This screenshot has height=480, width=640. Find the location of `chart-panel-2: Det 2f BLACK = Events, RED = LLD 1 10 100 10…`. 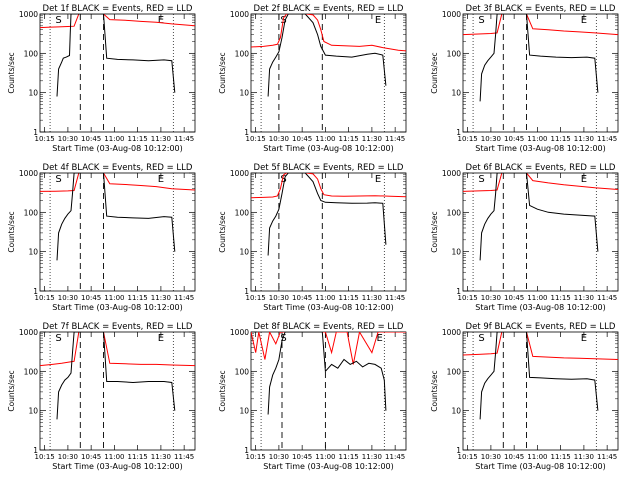

chart-panel-2: Det 2f BLACK = Events, RED = LLD 1 10 100 10… is located at coordinates (312, 78).